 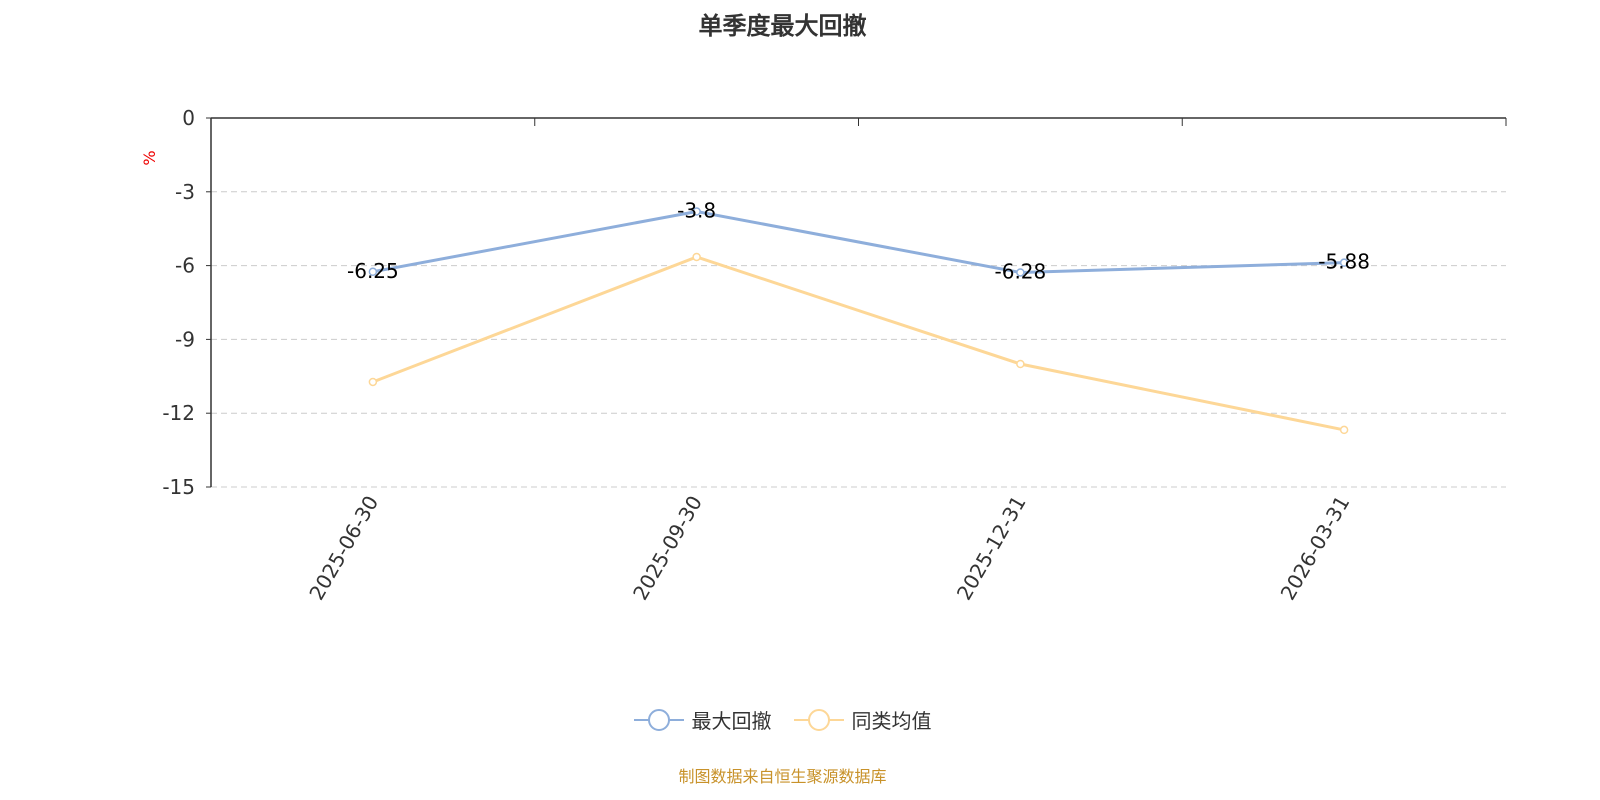 I want to click on data-label: -5.88, so click(x=1344, y=262).